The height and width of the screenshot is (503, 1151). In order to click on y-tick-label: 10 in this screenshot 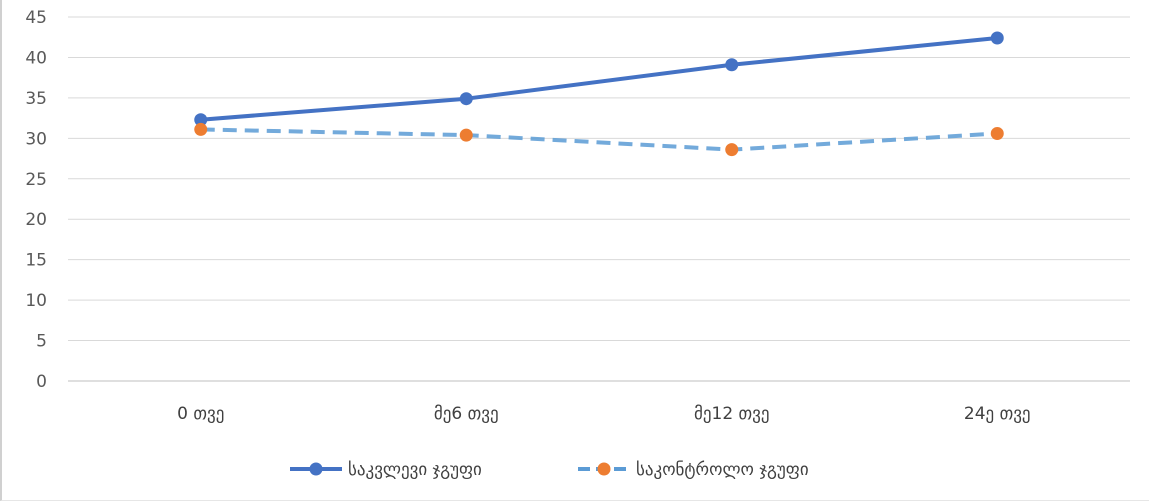, I will do `click(36, 301)`.